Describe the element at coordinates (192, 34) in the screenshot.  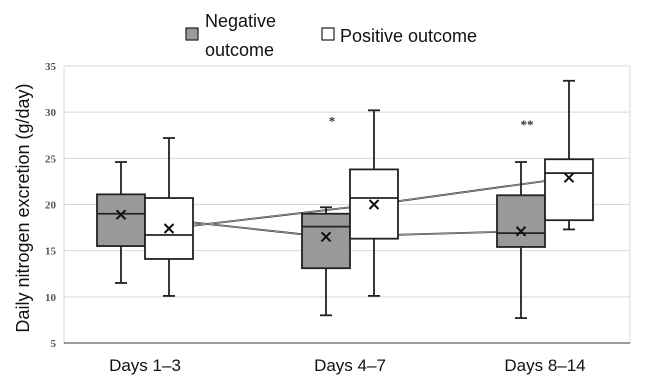
I see `legend-swatch-negative` at that location.